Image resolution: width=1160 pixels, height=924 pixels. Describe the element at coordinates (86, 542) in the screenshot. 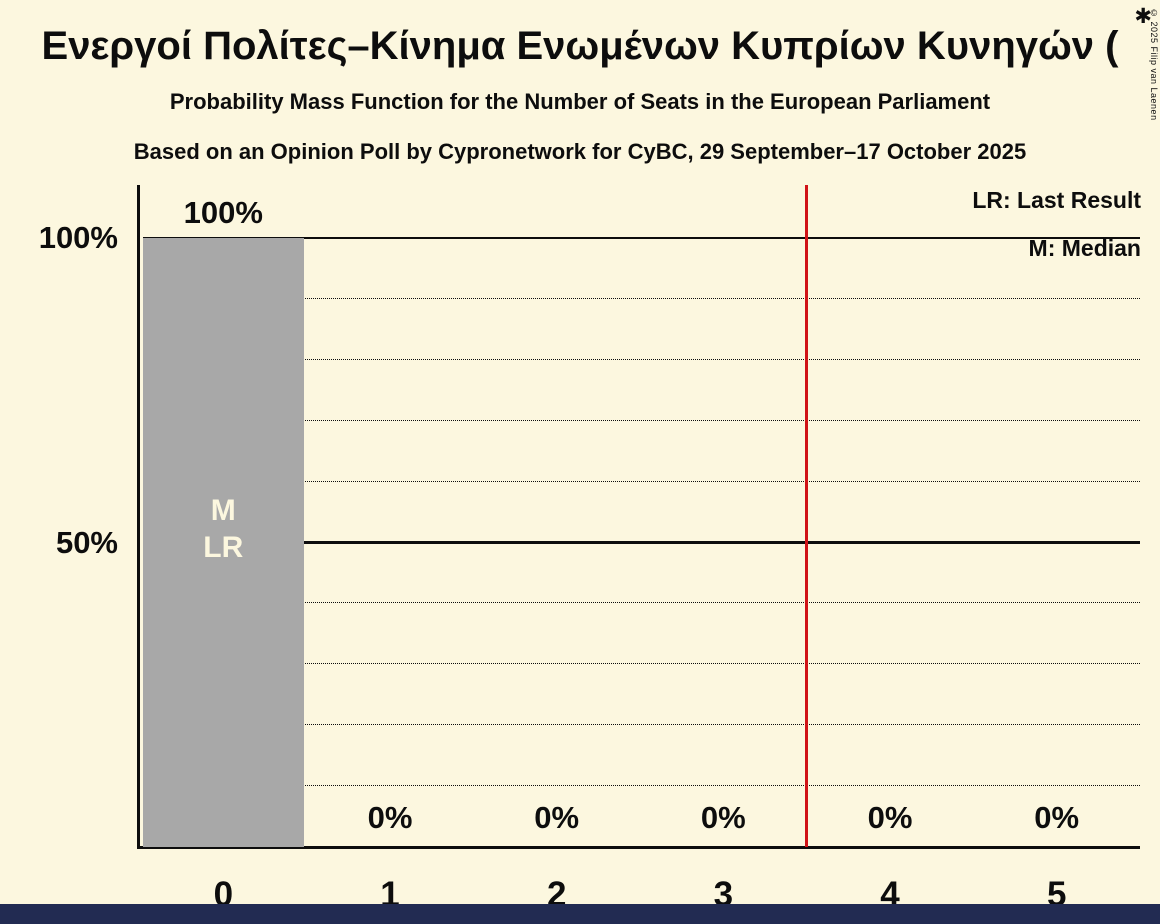

I see `y-axis-tick-label: 50%` at that location.